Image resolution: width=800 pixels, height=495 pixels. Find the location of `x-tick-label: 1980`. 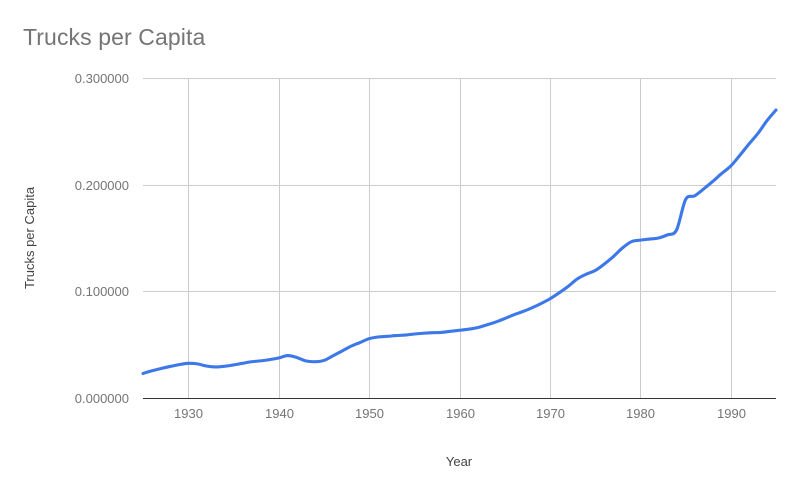

x-tick-label: 1980 is located at coordinates (640, 413).